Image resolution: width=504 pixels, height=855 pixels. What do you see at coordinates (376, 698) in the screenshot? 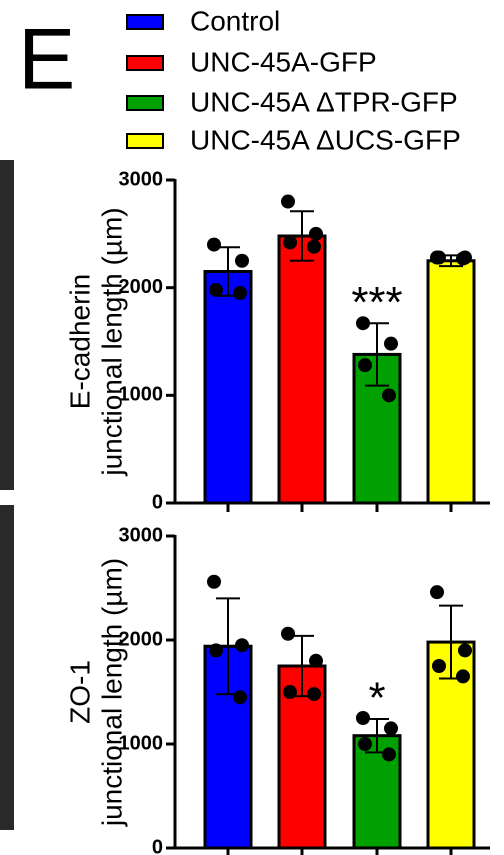
I see `significance: *` at bounding box center [376, 698].